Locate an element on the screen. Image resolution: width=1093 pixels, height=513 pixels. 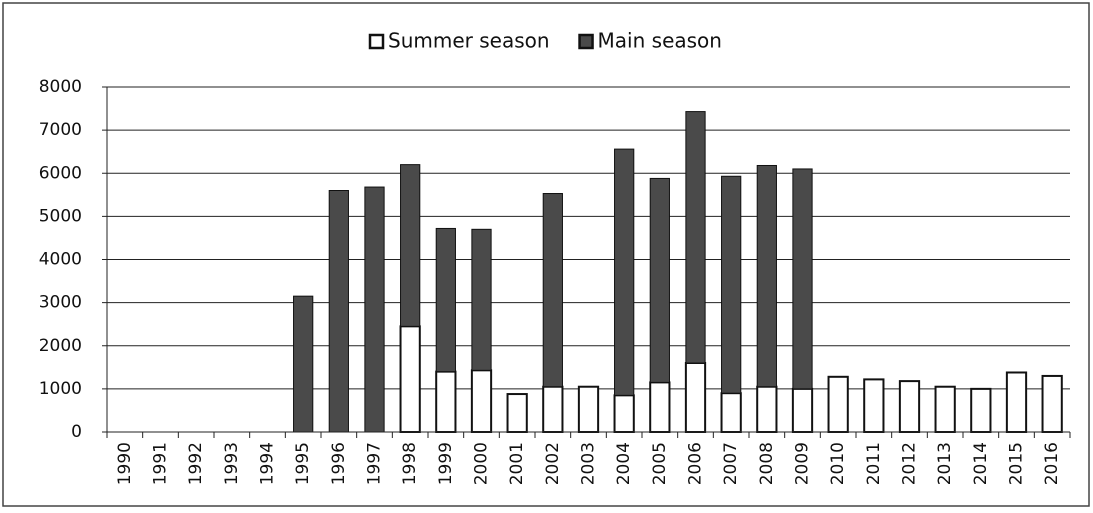
x-tick-label: 2009 is located at coordinates (803, 463).